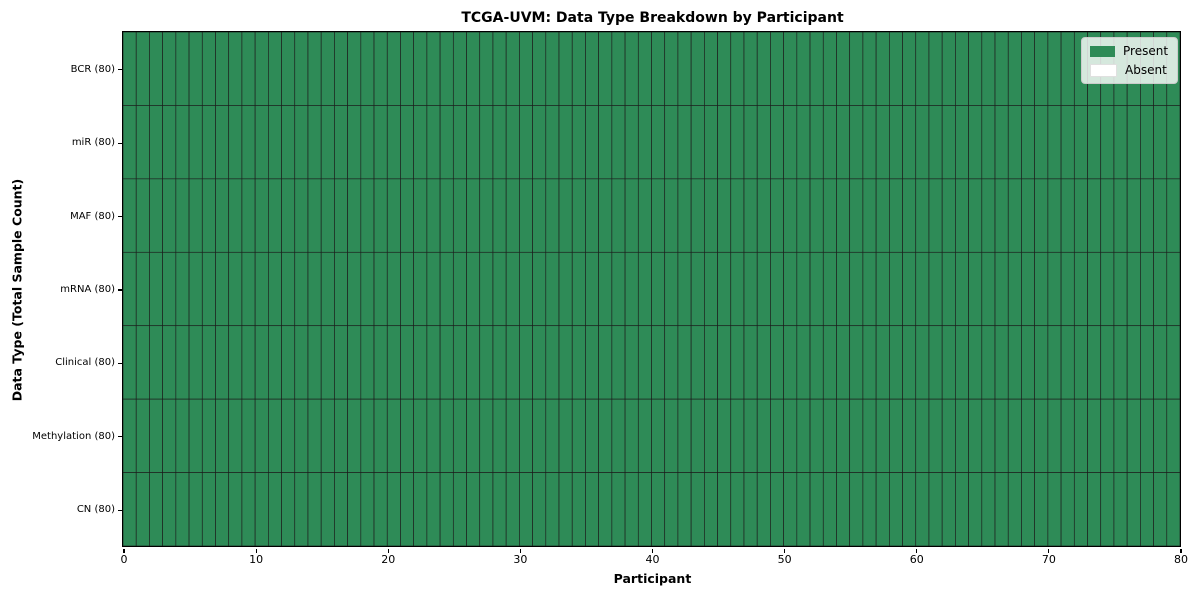 This screenshot has height=600, width=1200. What do you see at coordinates (73, 436) in the screenshot?
I see `y-axis-tick-label: Methylation (80)` at bounding box center [73, 436].